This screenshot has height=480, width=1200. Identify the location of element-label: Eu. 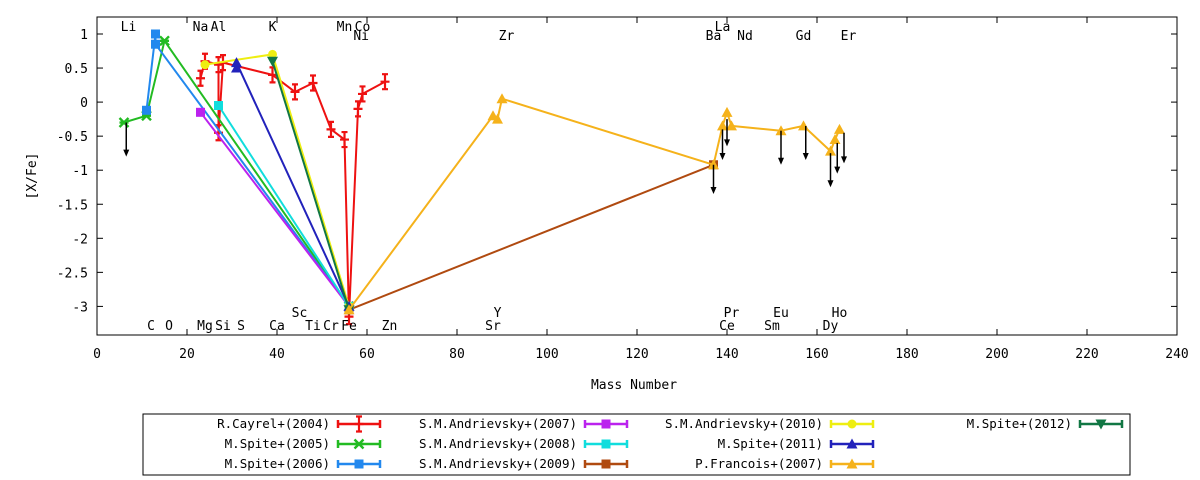
(781, 313).